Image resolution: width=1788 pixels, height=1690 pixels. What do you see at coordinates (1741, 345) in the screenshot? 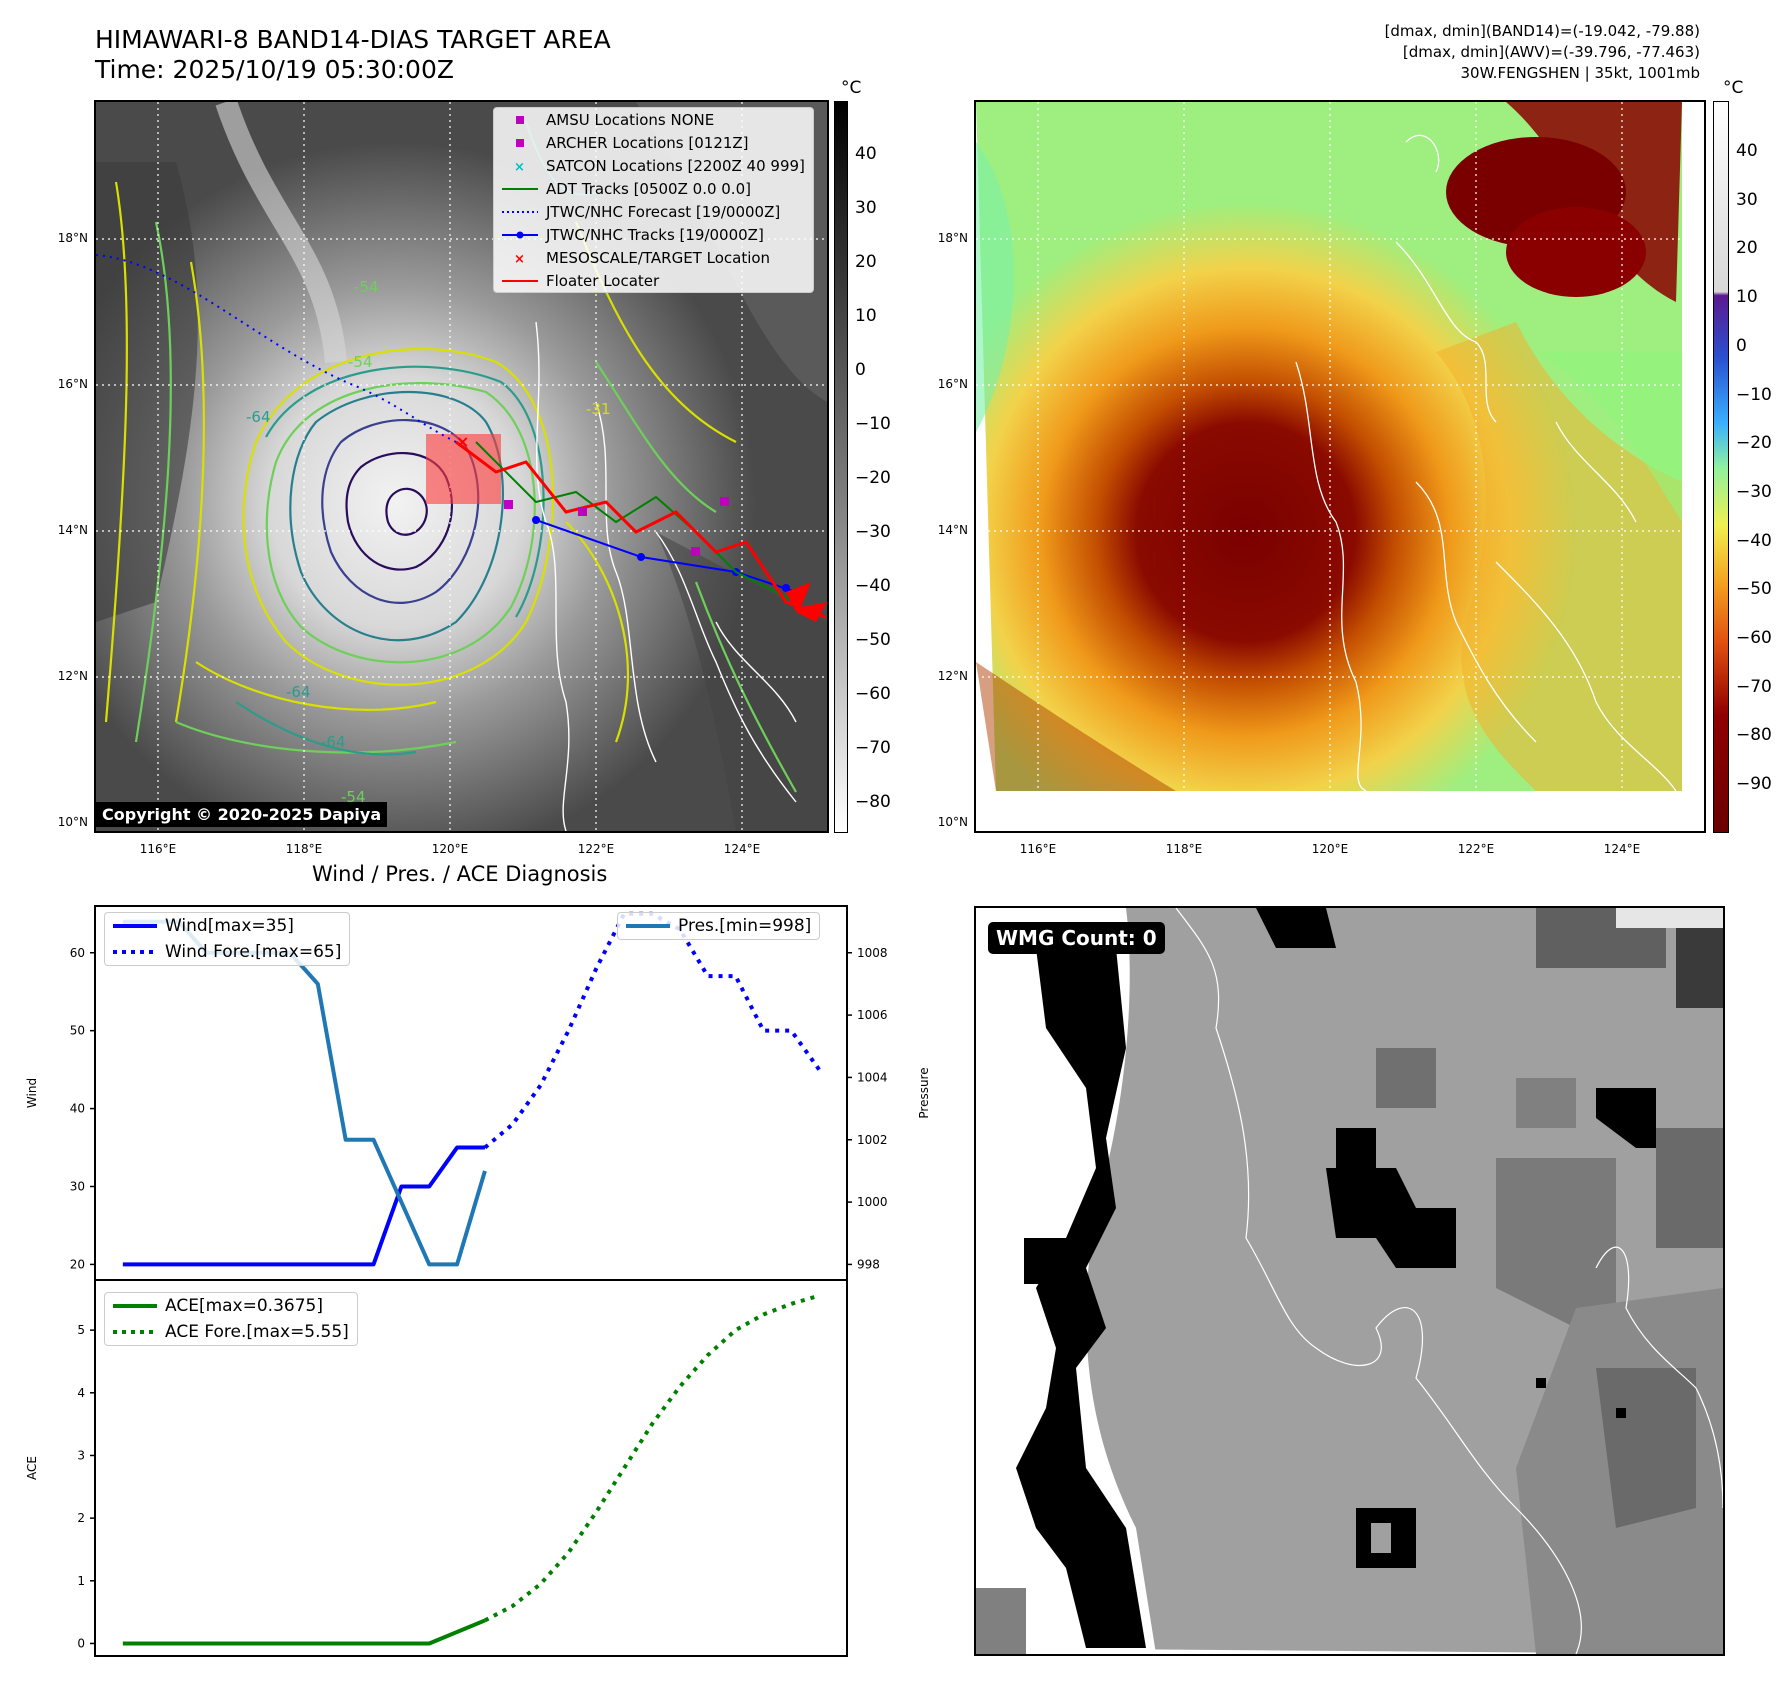
I see `right-colorbar-tick: 0` at bounding box center [1741, 345].